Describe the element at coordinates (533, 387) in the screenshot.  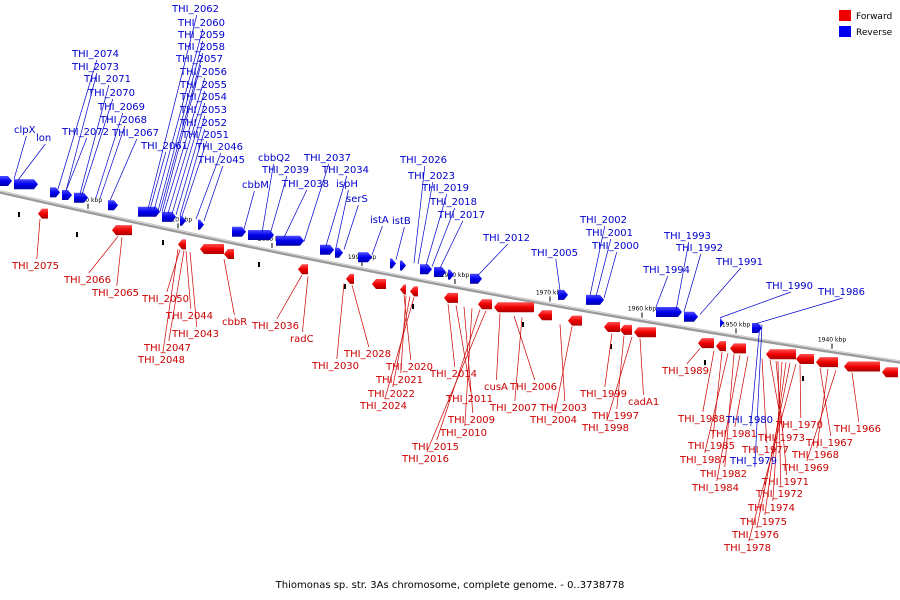
I see `forward-gene-label: THI_2006` at that location.